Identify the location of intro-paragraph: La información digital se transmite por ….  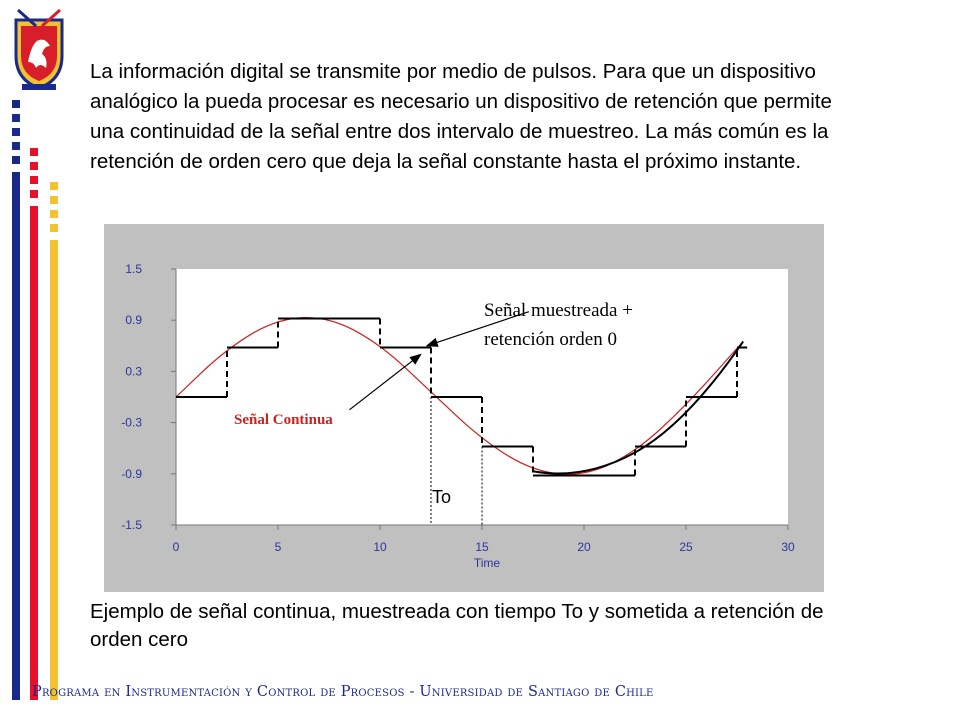
(461, 116).